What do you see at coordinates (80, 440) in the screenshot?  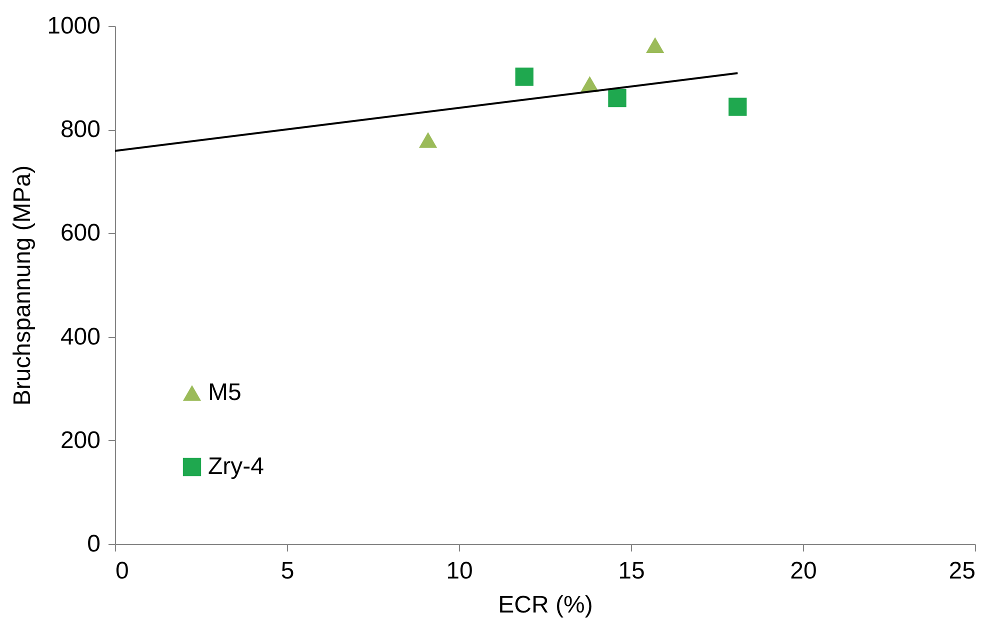 I see `y-tick-label: 200` at bounding box center [80, 440].